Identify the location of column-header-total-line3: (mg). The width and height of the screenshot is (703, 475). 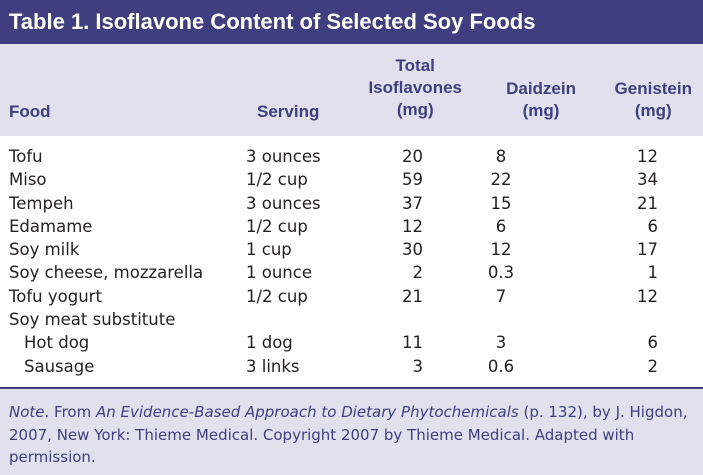
(415, 109).